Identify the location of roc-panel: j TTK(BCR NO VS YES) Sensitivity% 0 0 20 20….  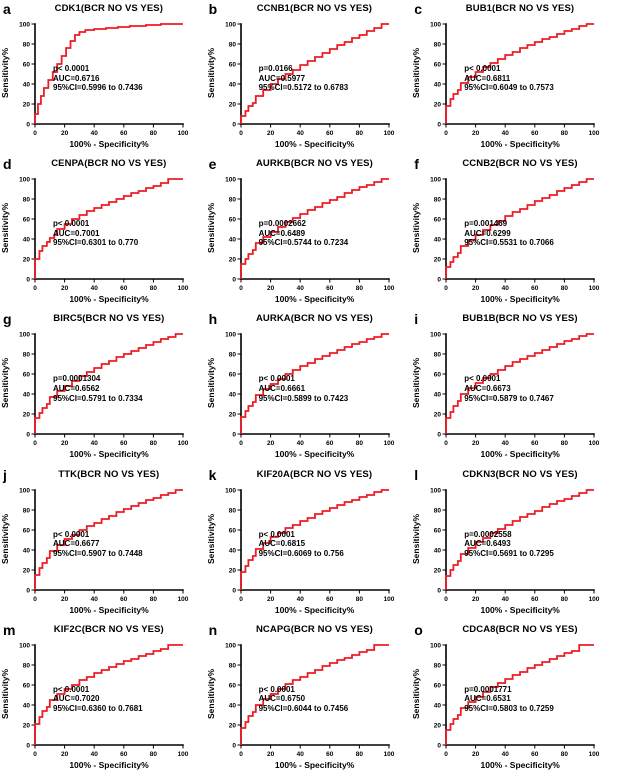
(103, 543).